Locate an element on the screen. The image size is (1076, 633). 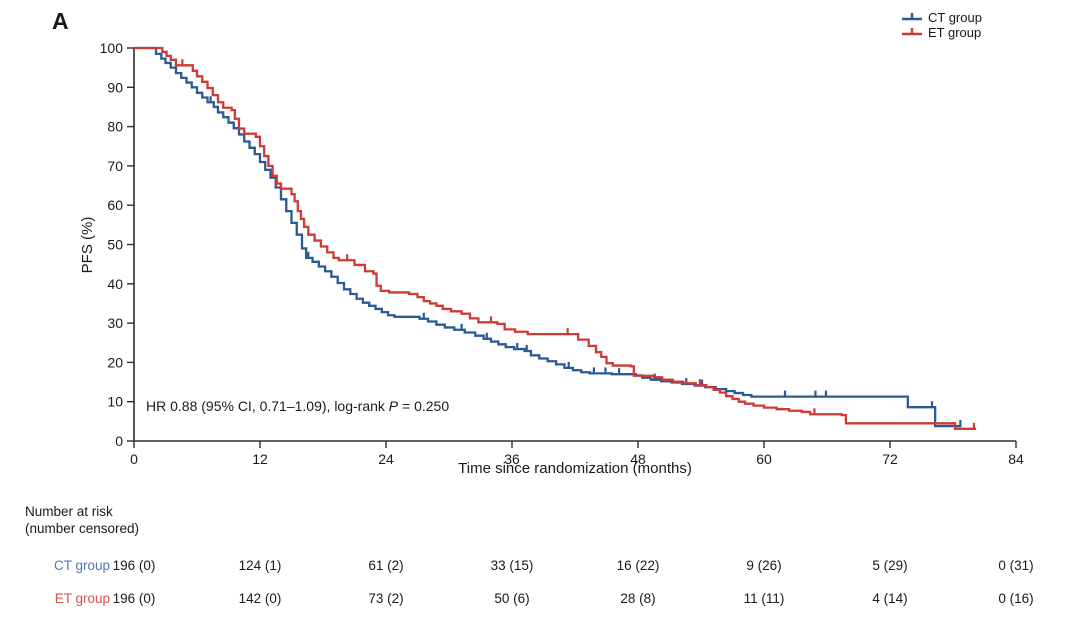
x-tick-label: 84 is located at coordinates (1016, 459).